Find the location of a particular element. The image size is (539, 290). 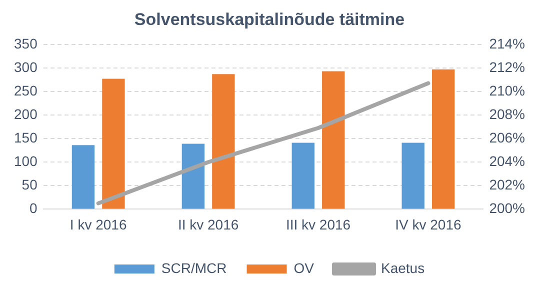

y2-tick-label: 200% is located at coordinates (507, 208).